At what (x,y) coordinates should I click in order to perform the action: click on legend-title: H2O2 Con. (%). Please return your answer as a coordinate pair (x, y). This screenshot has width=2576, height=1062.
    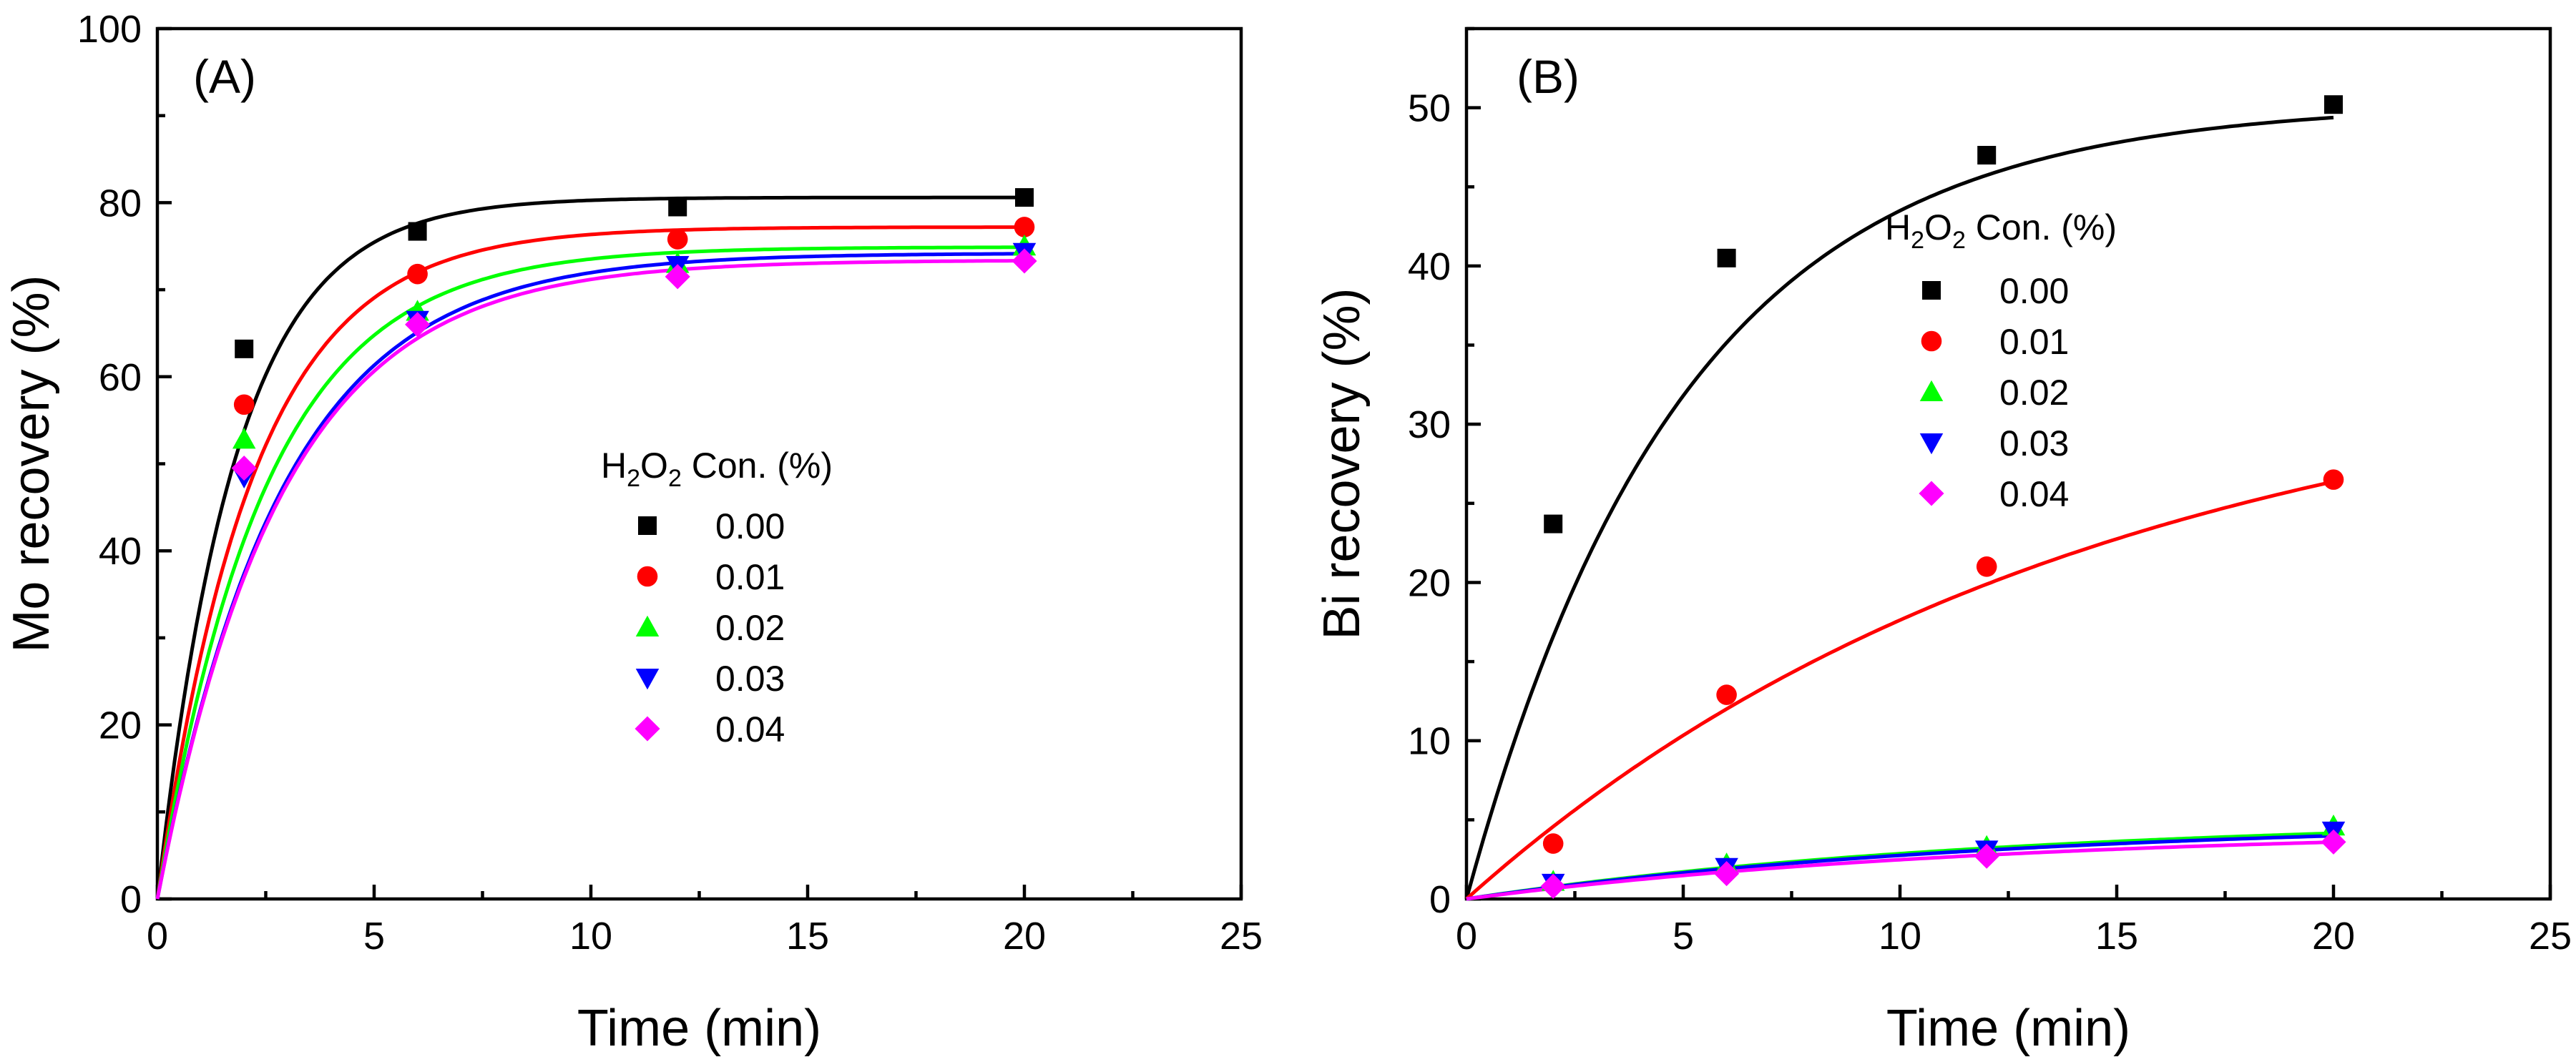
    Looking at the image, I should click on (717, 469).